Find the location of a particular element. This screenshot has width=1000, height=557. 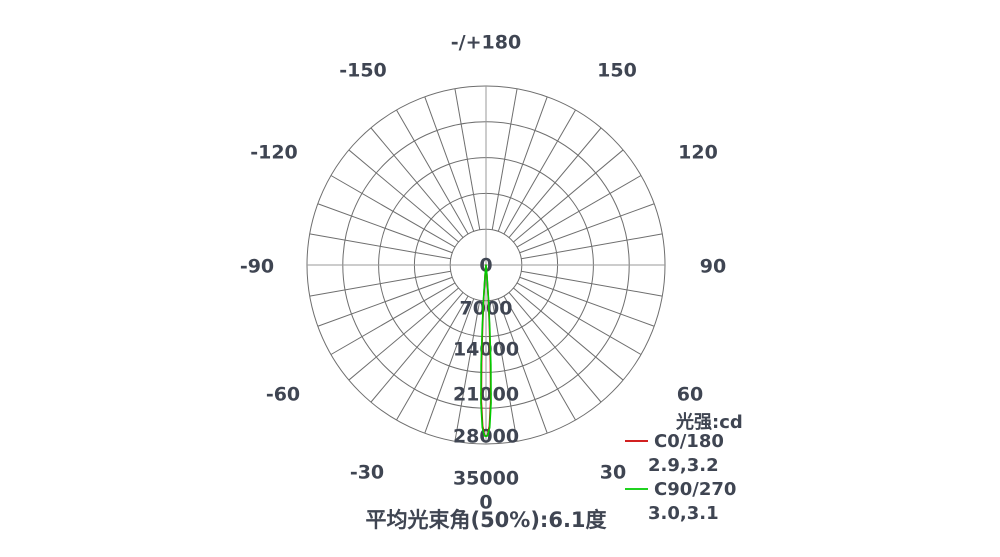

legend-values-c0-180: 2.9,3.2 is located at coordinates (683, 465).